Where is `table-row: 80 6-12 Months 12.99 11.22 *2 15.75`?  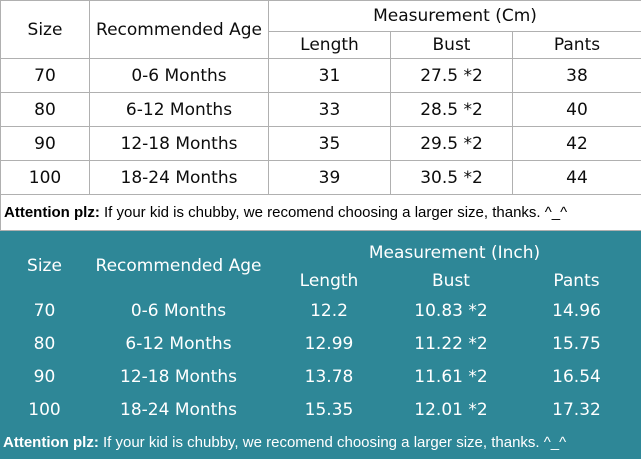 table-row: 80 6-12 Months 12.99 11.22 *2 15.75 is located at coordinates (320, 343).